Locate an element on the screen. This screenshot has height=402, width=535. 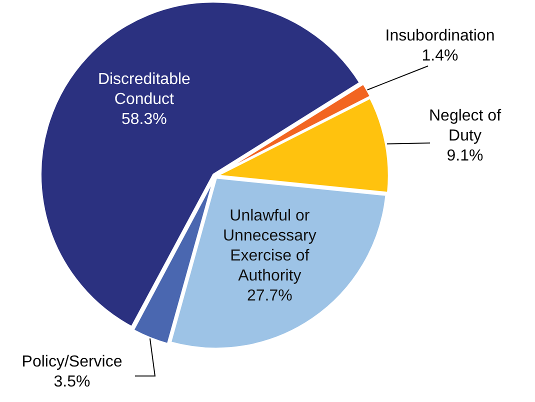
data-label: 1.4% is located at coordinates (440, 55).